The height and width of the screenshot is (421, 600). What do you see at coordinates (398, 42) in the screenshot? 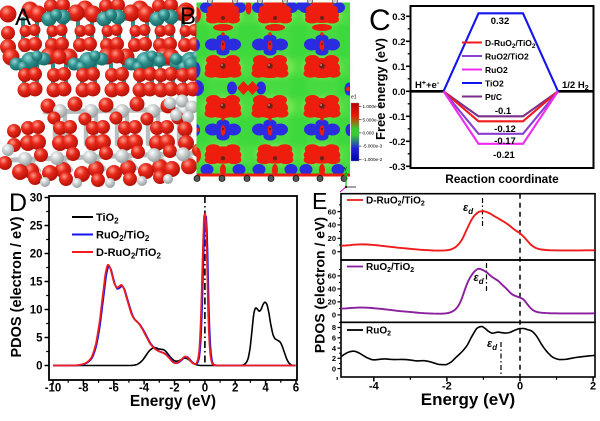
I see `svg-text: 0.2` at bounding box center [398, 42].